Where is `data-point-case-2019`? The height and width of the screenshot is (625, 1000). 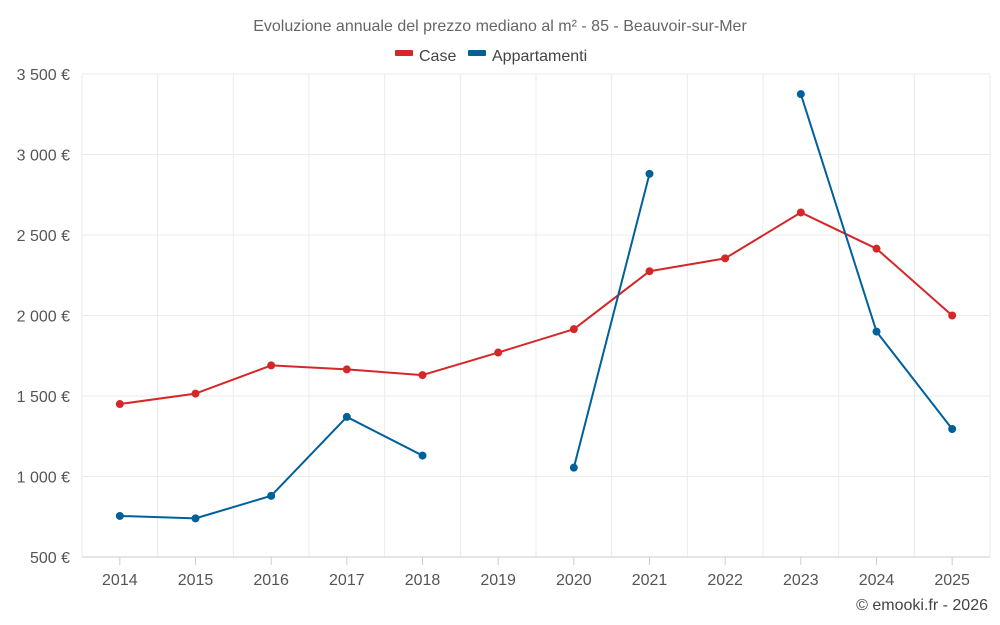 data-point-case-2019 is located at coordinates (498, 352).